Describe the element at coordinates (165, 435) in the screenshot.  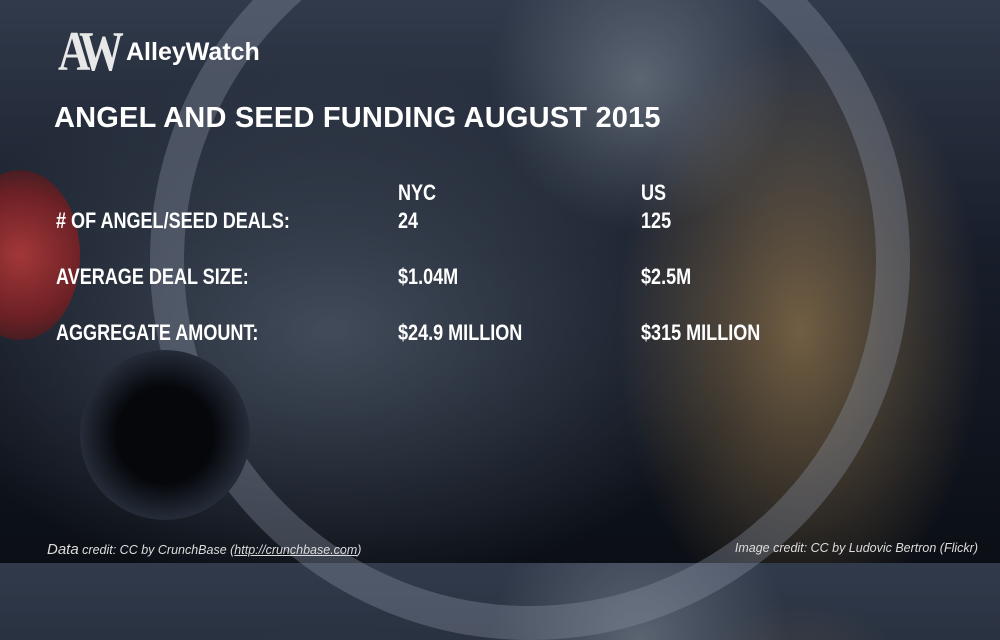
I see `background-photo-lens` at that location.